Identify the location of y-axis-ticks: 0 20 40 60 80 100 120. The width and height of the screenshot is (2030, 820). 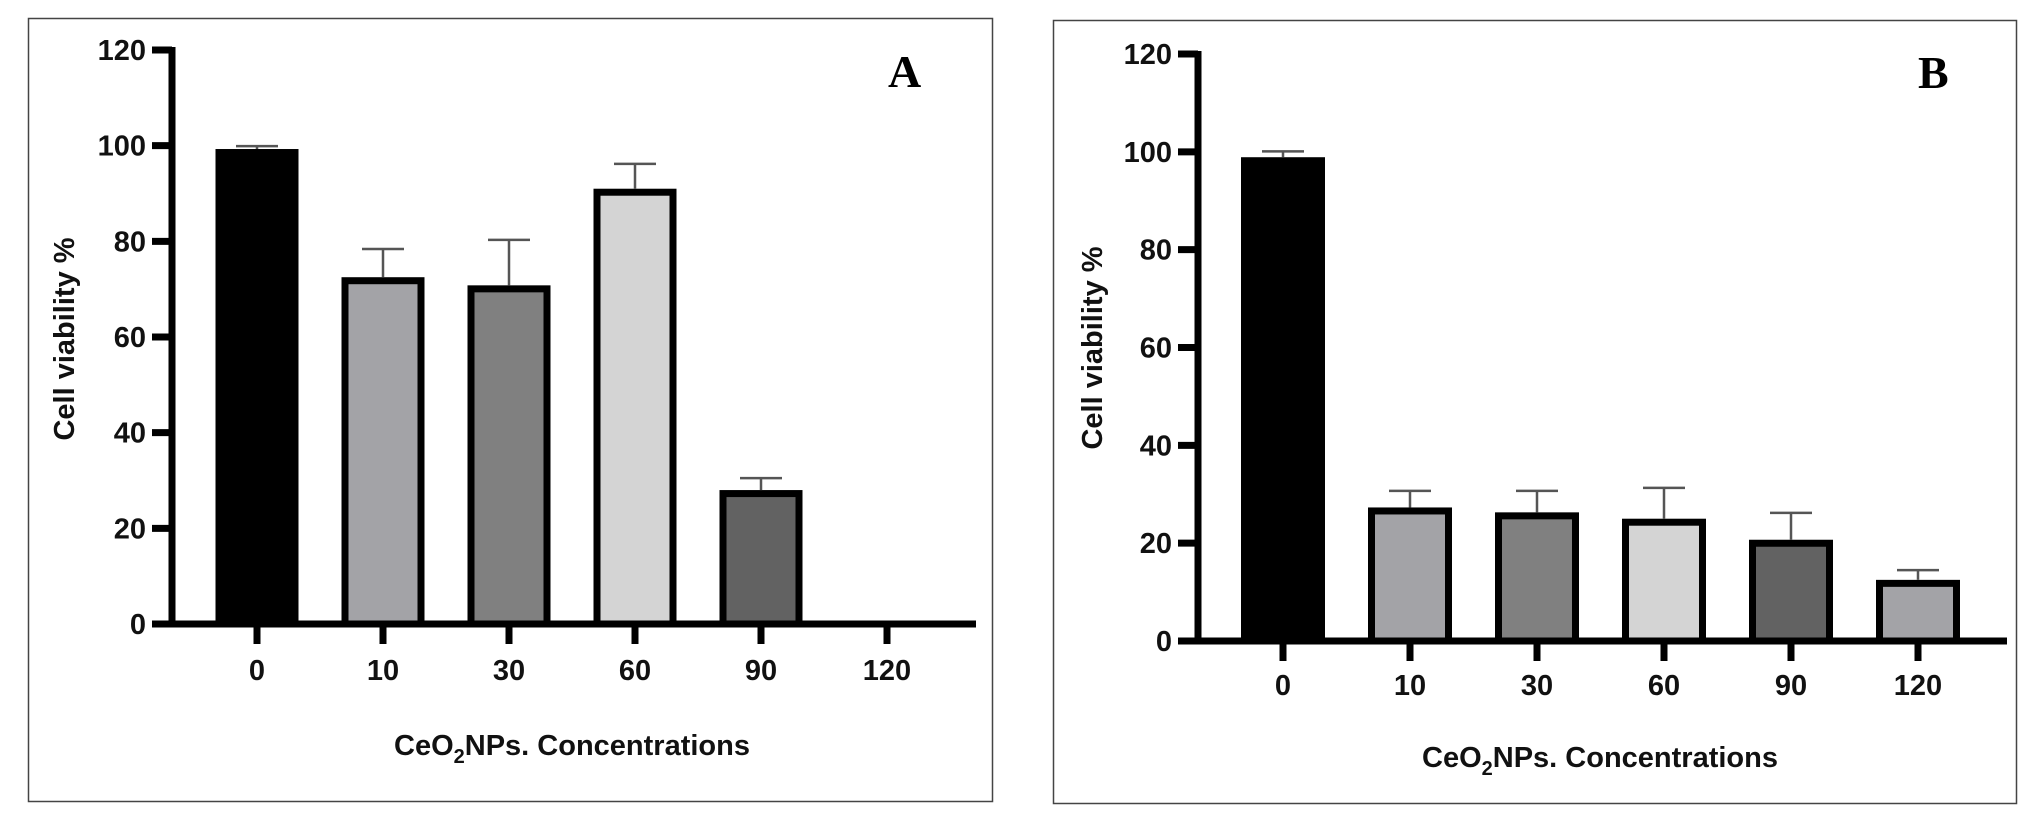
(1161, 348).